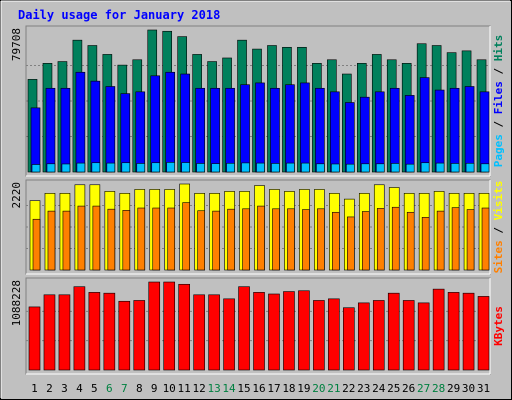 Image resolution: width=512 pixels, height=400 pixels. I want to click on legend-label: Hits, so click(498, 48).